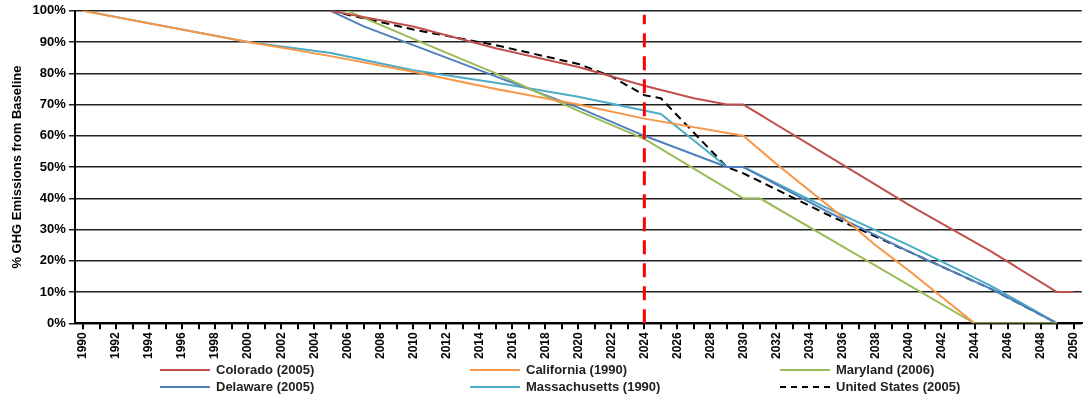 This screenshot has height=410, width=1091. I want to click on y-tick-label: 0%, so click(57, 322).